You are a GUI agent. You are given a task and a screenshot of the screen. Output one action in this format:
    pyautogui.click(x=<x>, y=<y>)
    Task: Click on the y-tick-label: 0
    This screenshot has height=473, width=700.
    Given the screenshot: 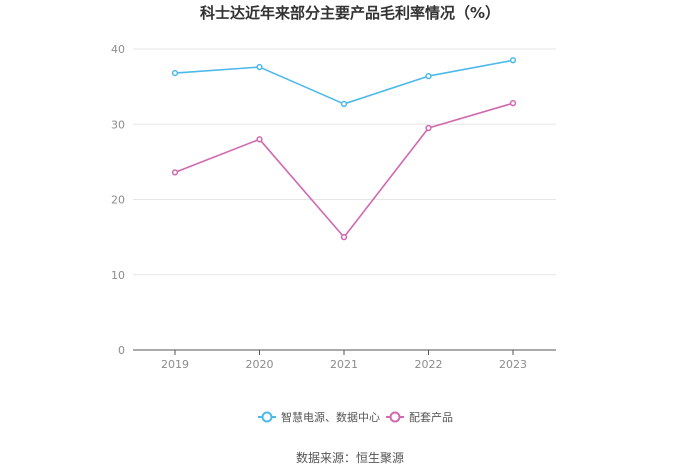 What is the action you would take?
    pyautogui.click(x=121, y=350)
    